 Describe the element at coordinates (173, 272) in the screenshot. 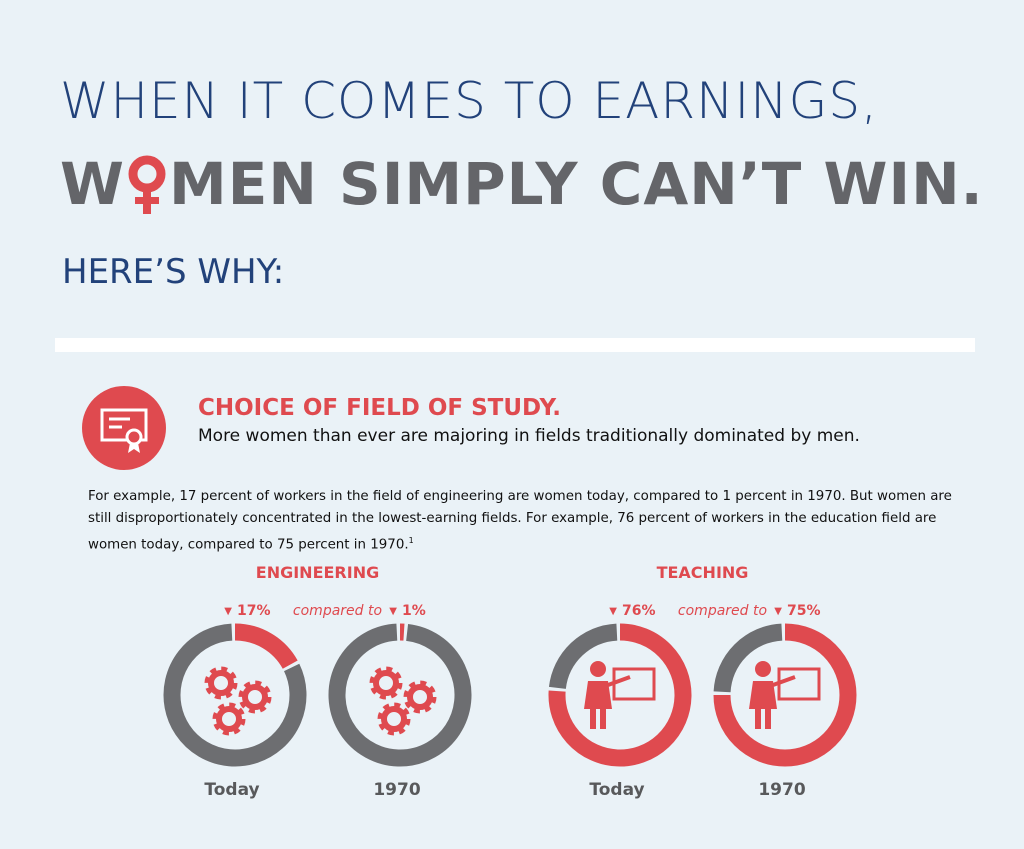

I see `subtitle: HERE’S WHY:` at that location.